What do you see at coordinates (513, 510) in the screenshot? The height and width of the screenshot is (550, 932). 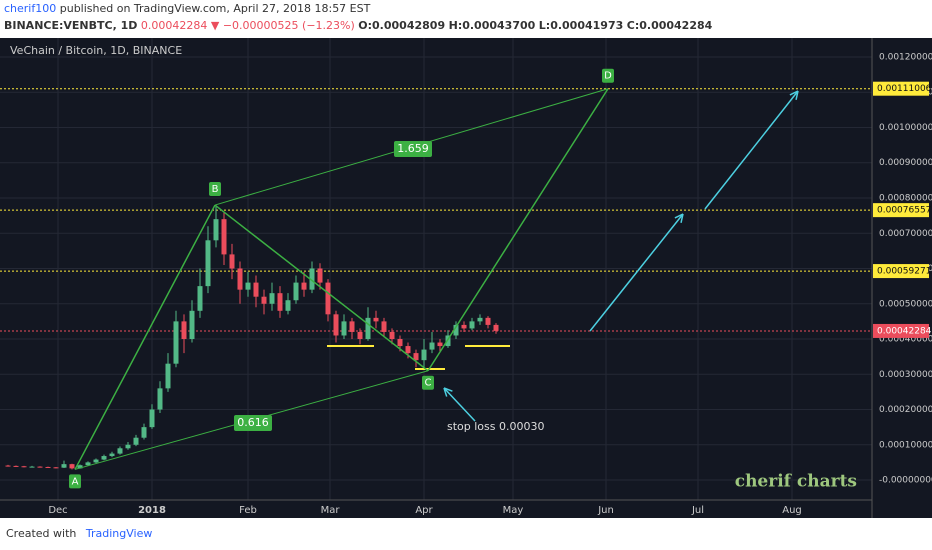 I see `x-tick-label: May` at bounding box center [513, 510].